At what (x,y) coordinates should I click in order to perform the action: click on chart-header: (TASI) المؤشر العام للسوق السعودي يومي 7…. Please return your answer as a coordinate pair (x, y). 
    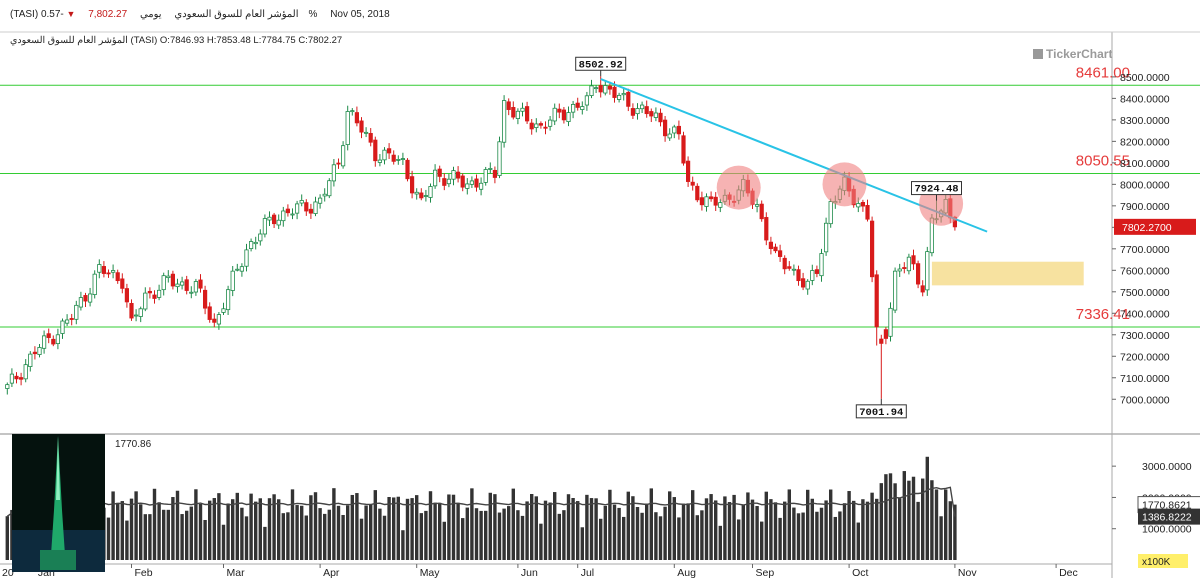
    Looking at the image, I should click on (600, 15).